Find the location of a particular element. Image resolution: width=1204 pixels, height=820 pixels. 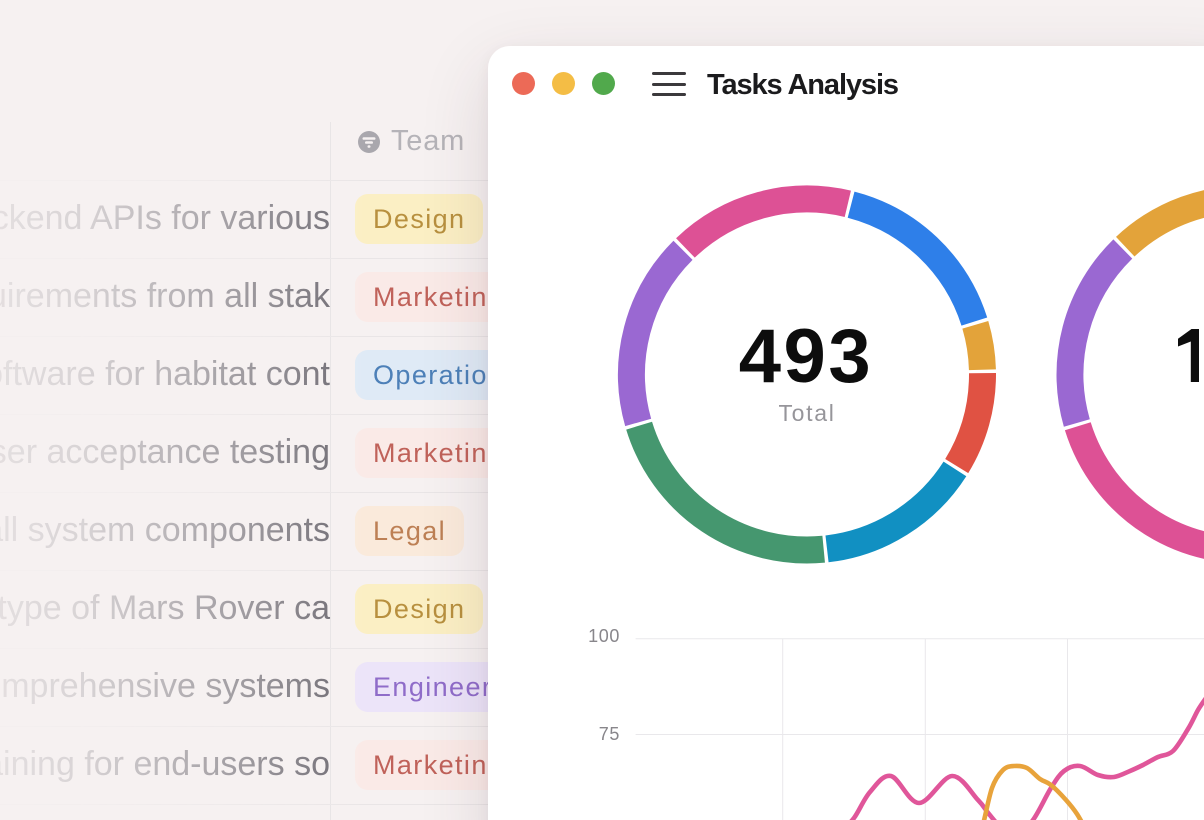

svg-text: 493 is located at coordinates (806, 356).